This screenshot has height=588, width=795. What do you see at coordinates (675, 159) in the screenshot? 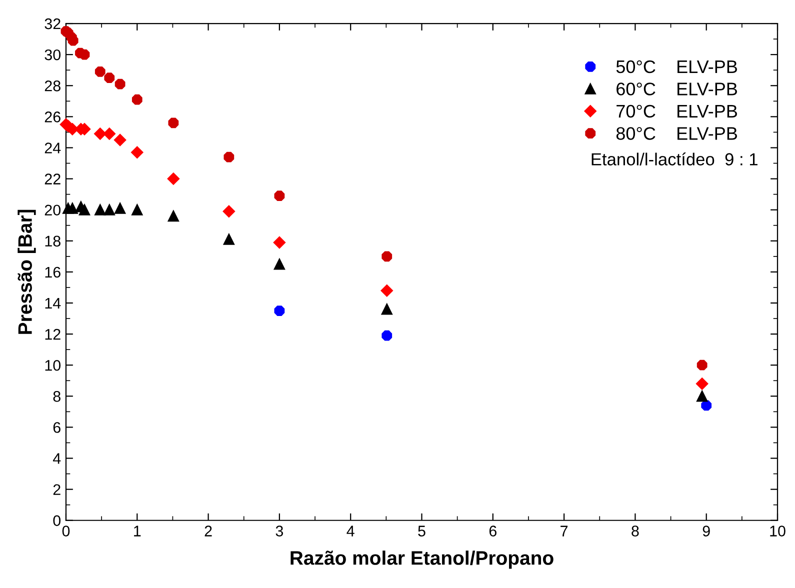
I see `annotation: Etanol/l-lactídeo 9 : 1` at bounding box center [675, 159].